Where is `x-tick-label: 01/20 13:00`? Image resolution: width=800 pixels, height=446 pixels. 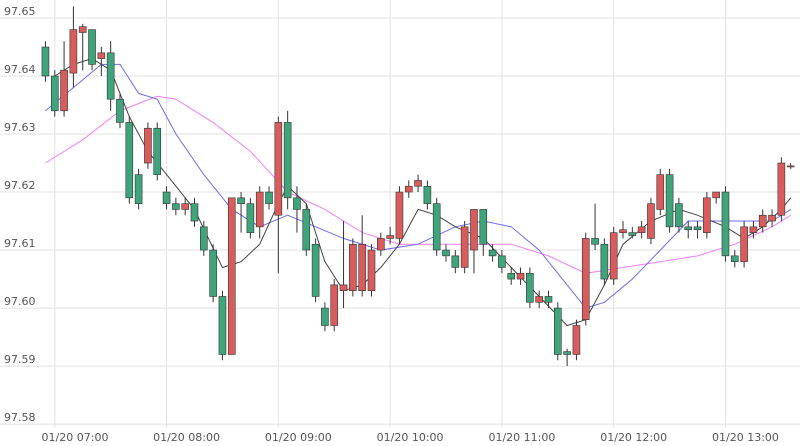
x-tick-label: 01/20 13:00 is located at coordinates (745, 437).